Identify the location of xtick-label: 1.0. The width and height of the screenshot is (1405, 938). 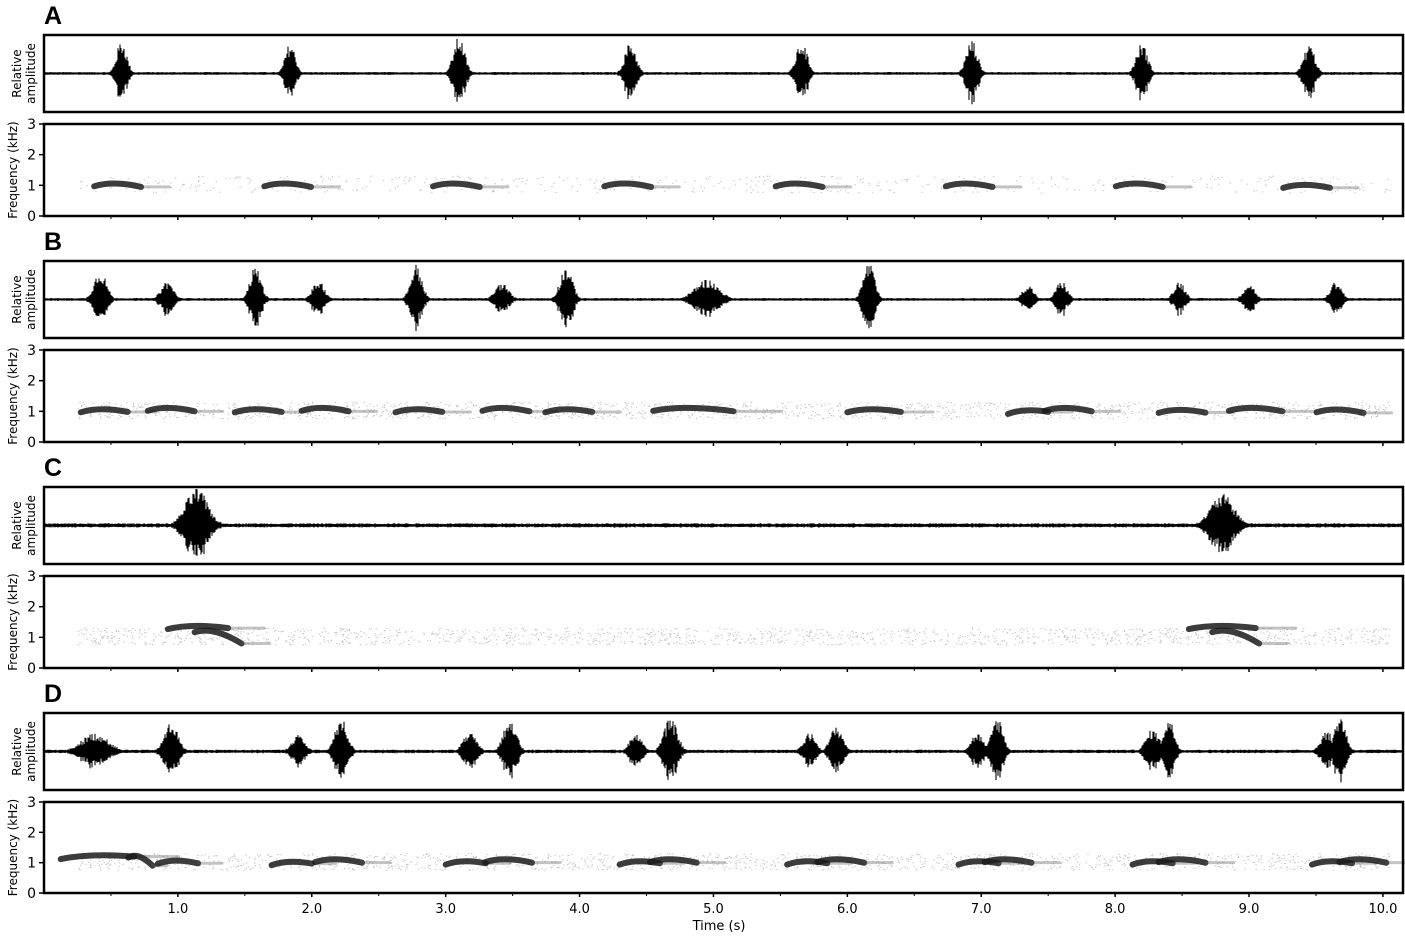
(178, 909).